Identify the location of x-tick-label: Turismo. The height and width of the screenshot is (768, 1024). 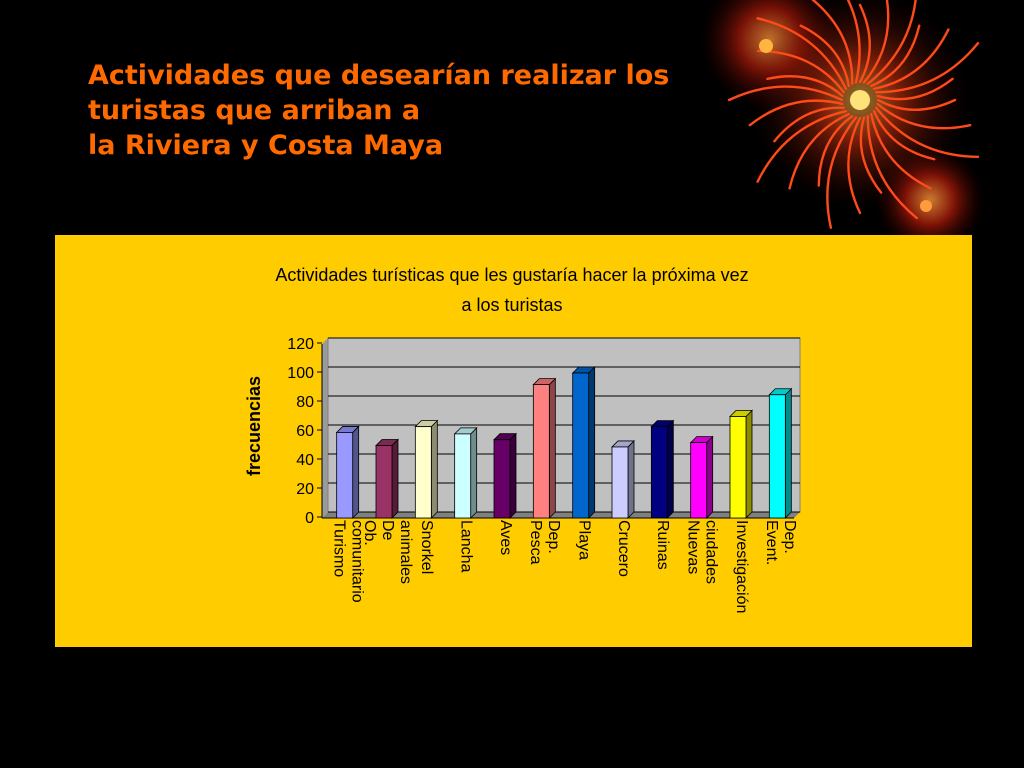
(338, 548).